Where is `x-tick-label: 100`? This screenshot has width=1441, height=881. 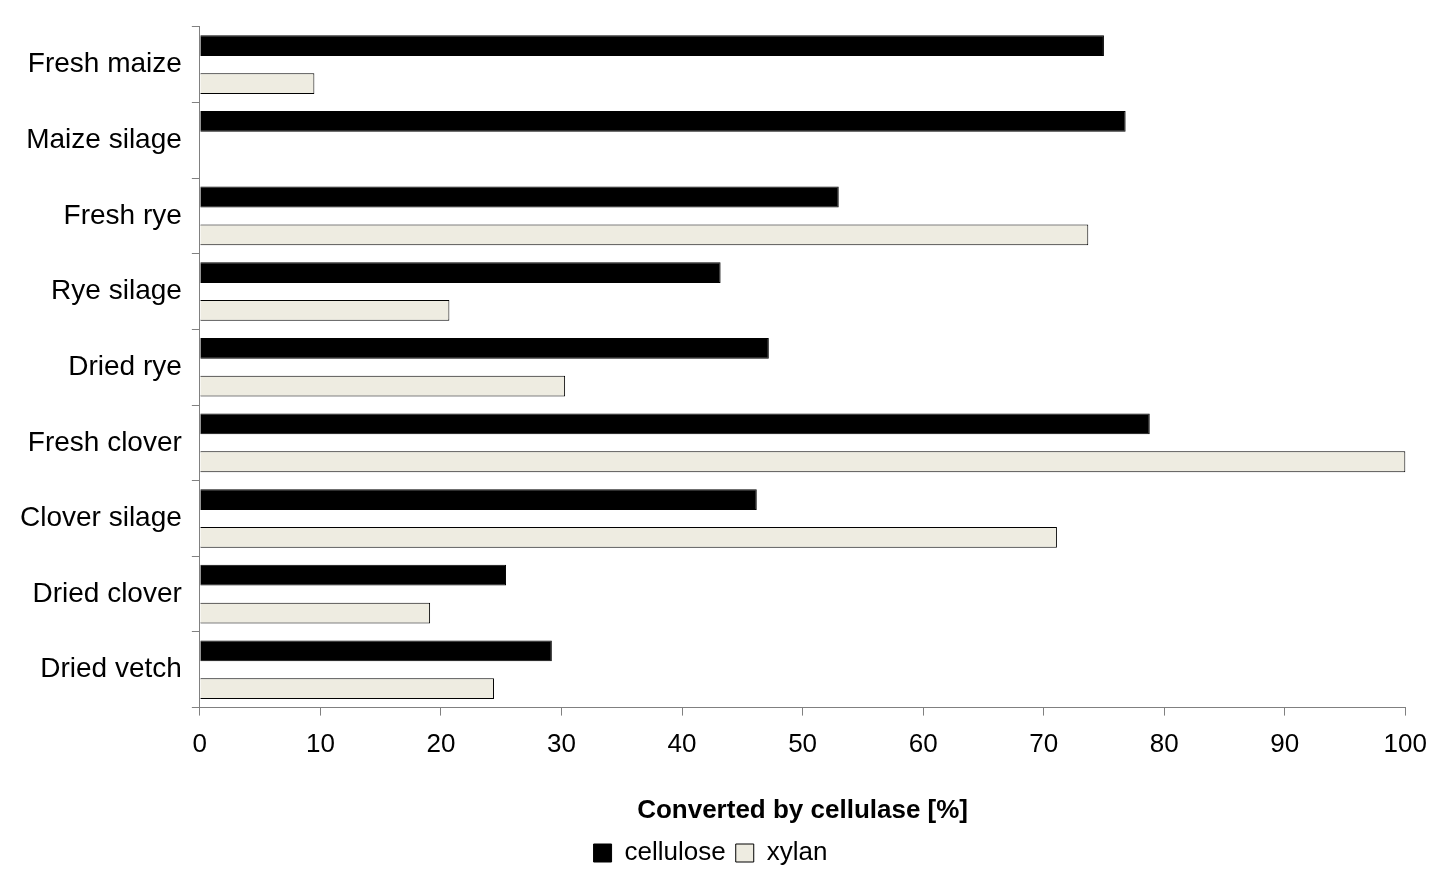
x-tick-label: 100 is located at coordinates (1405, 743).